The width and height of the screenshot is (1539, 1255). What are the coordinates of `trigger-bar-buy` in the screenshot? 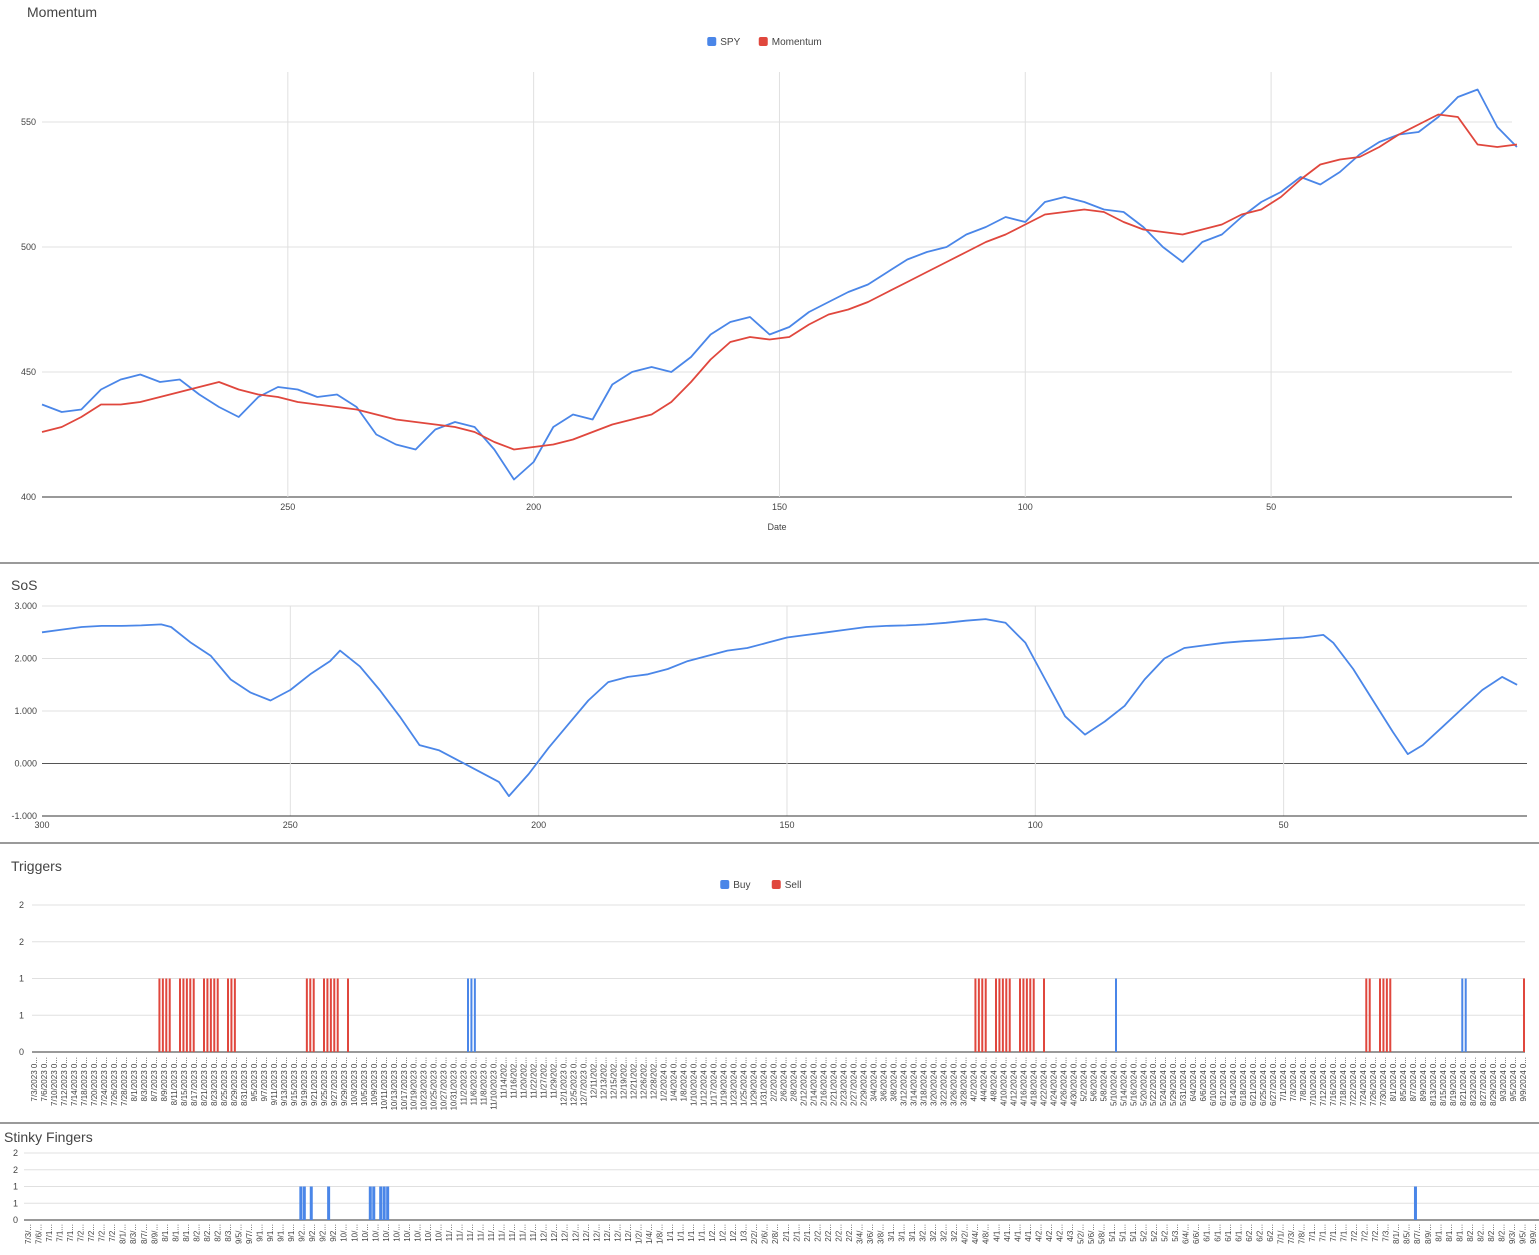 It's located at (1465, 1015).